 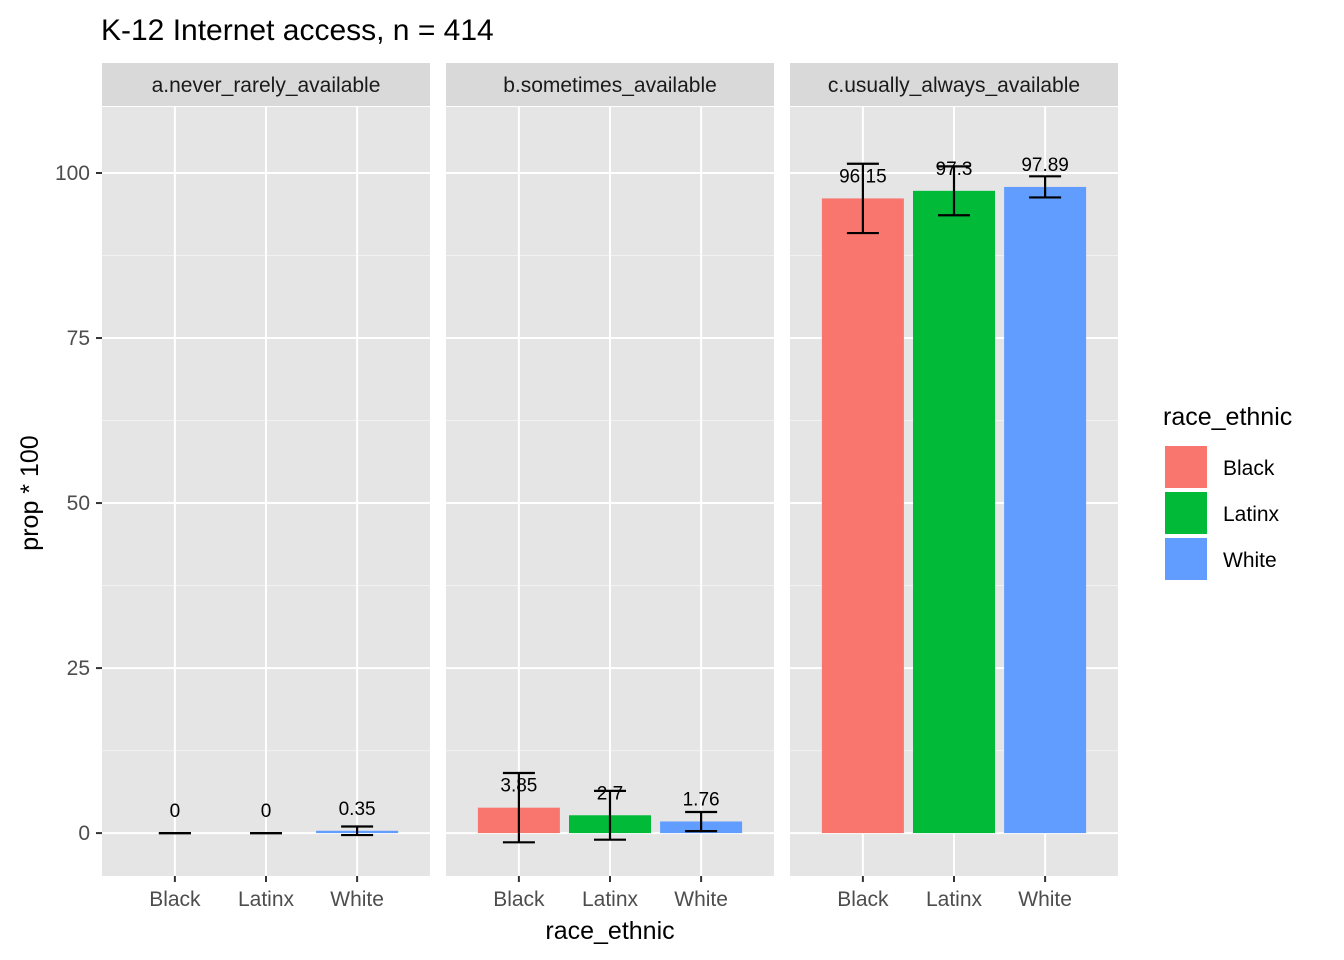 What do you see at coordinates (78, 338) in the screenshot?
I see `y-tick-label: 75` at bounding box center [78, 338].